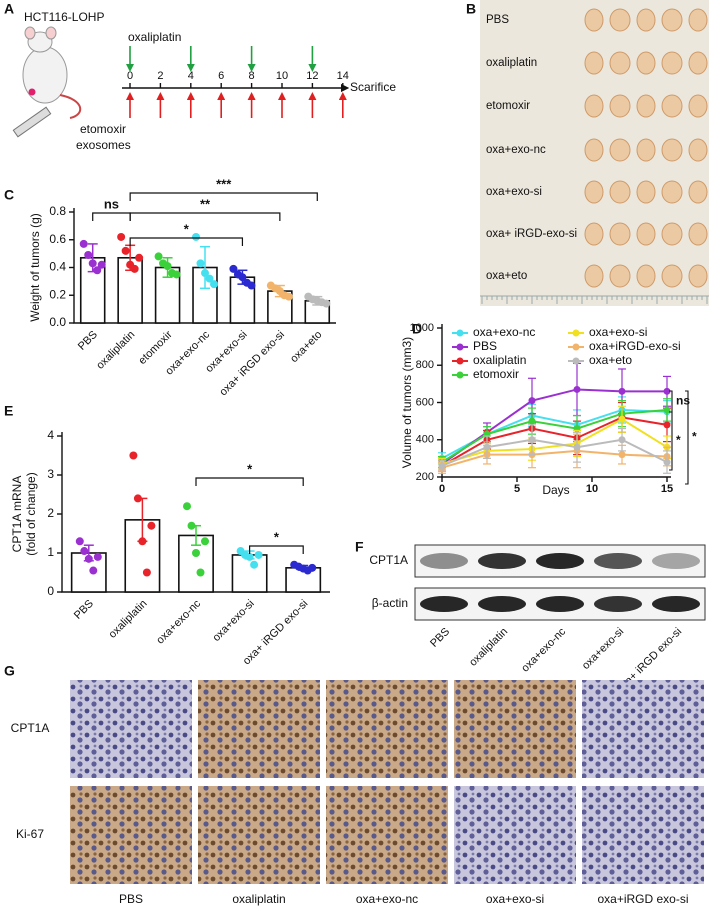  What do you see at coordinates (252, 76) in the screenshot?
I see `timeline-label: 8` at bounding box center [252, 76].